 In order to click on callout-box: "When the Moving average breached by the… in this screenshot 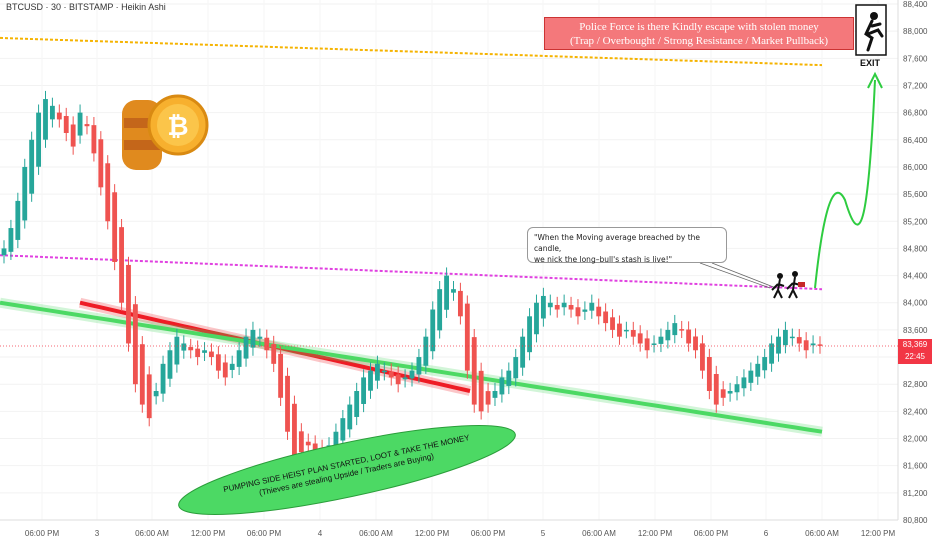, I will do `click(627, 245)`.